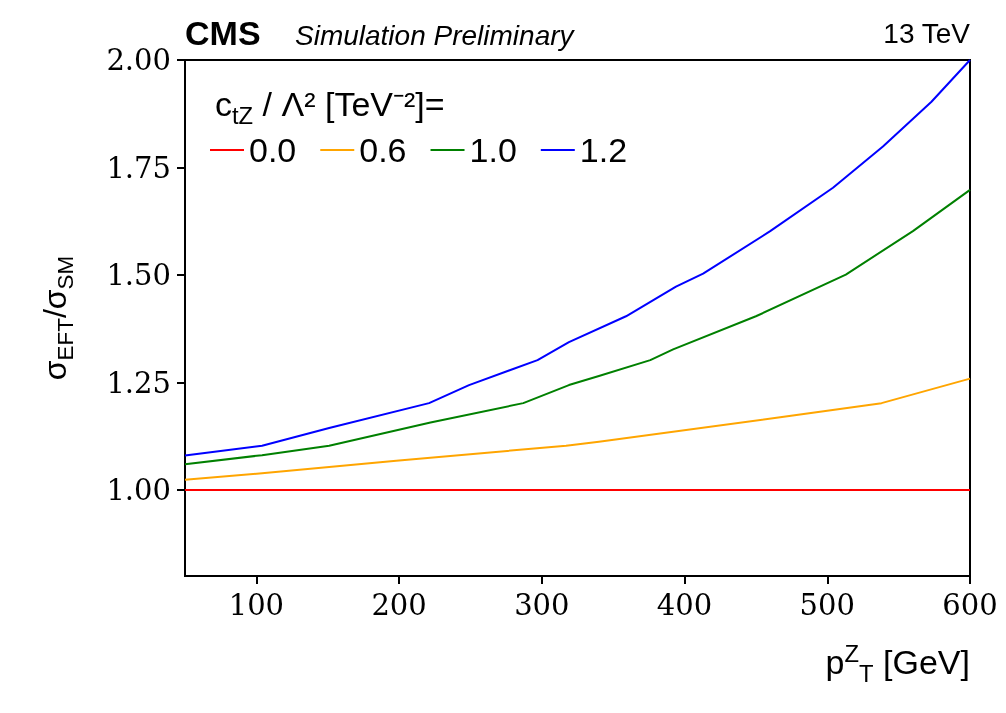 The height and width of the screenshot is (713, 1006). Describe the element at coordinates (897, 664) in the screenshot. I see `x-axis-title: p$^{Z}$$_{T}$ [GeV]` at that location.